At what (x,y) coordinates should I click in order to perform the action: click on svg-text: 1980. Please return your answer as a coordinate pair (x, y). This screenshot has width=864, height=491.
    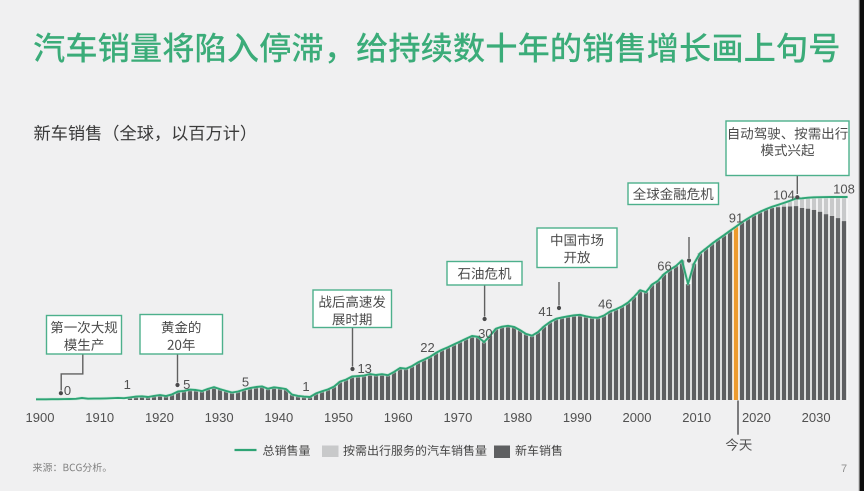
    Looking at the image, I should click on (517, 417).